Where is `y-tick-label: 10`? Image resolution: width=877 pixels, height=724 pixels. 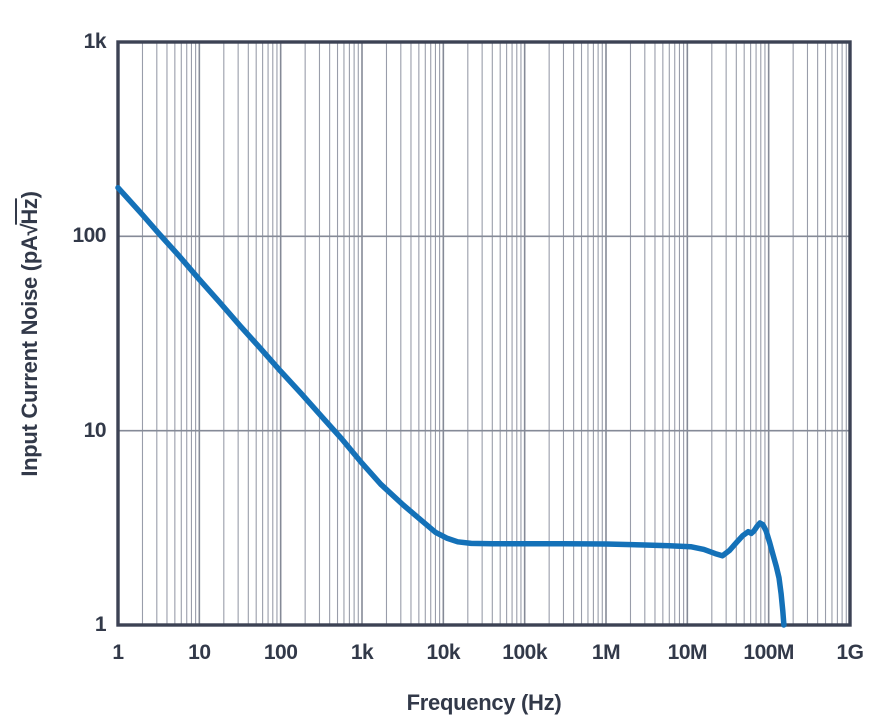 y-tick-label: 10 is located at coordinates (95, 430).